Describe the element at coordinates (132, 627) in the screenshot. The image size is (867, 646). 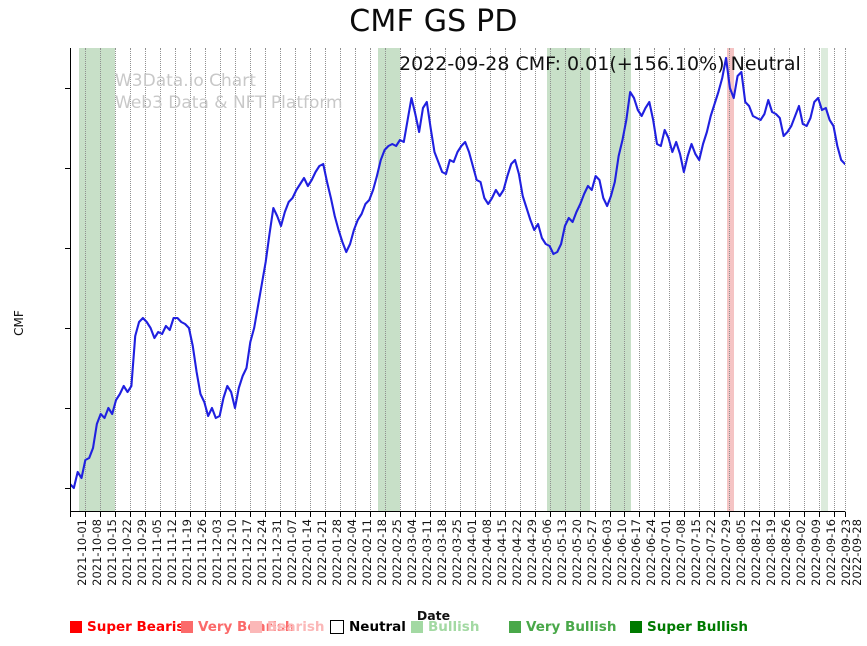
I see `legend-item: Super Bearish` at that location.